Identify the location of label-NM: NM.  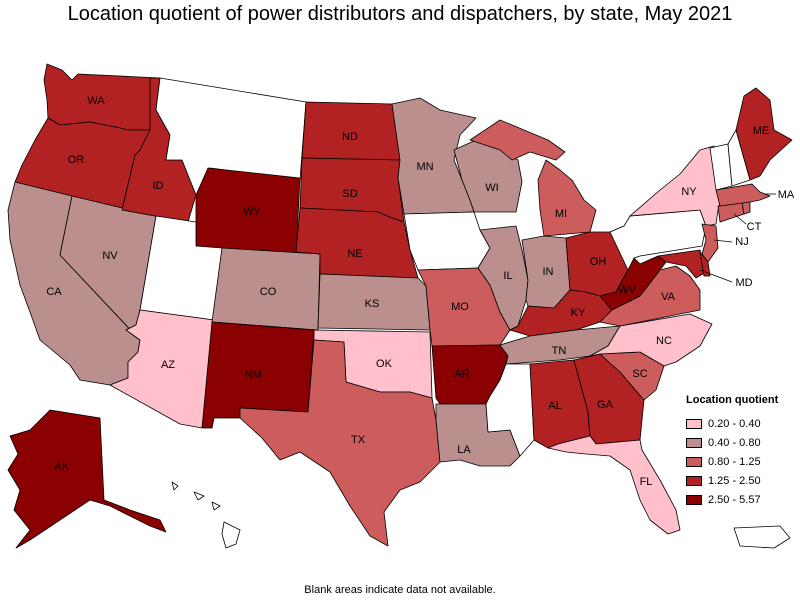
(252, 375).